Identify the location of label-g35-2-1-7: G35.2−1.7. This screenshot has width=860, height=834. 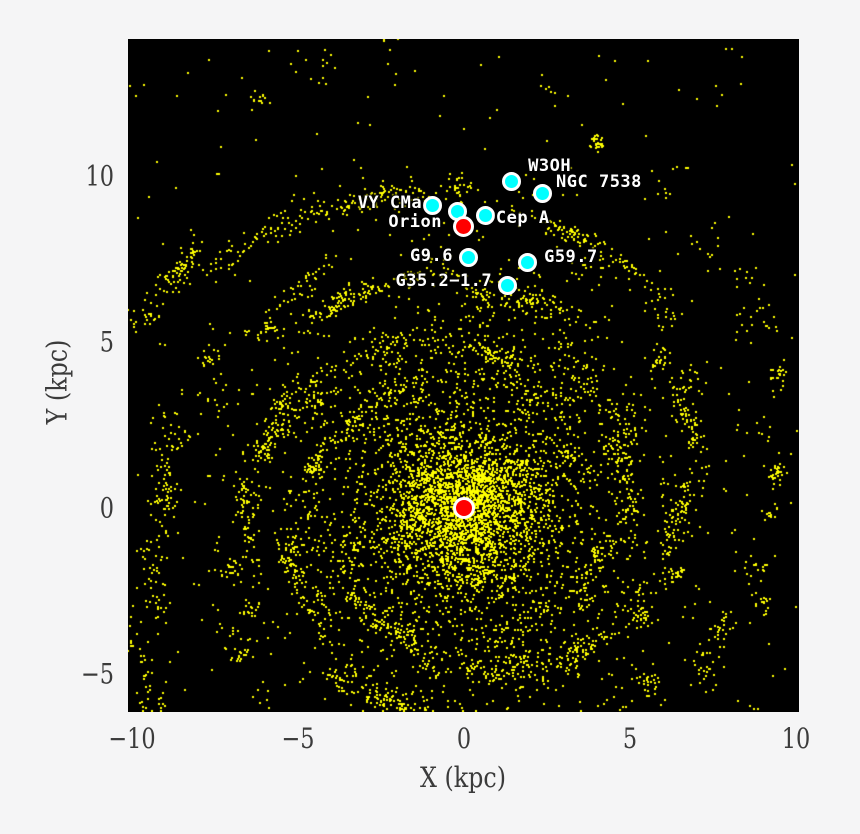
(444, 281).